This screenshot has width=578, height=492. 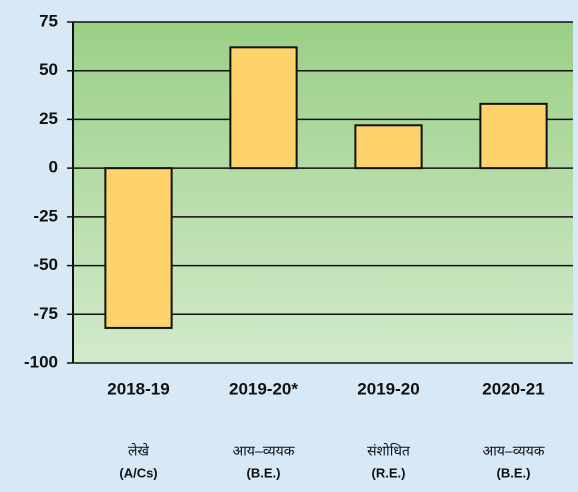 What do you see at coordinates (45, 313) in the screenshot?
I see `y-tick-label: -75` at bounding box center [45, 313].